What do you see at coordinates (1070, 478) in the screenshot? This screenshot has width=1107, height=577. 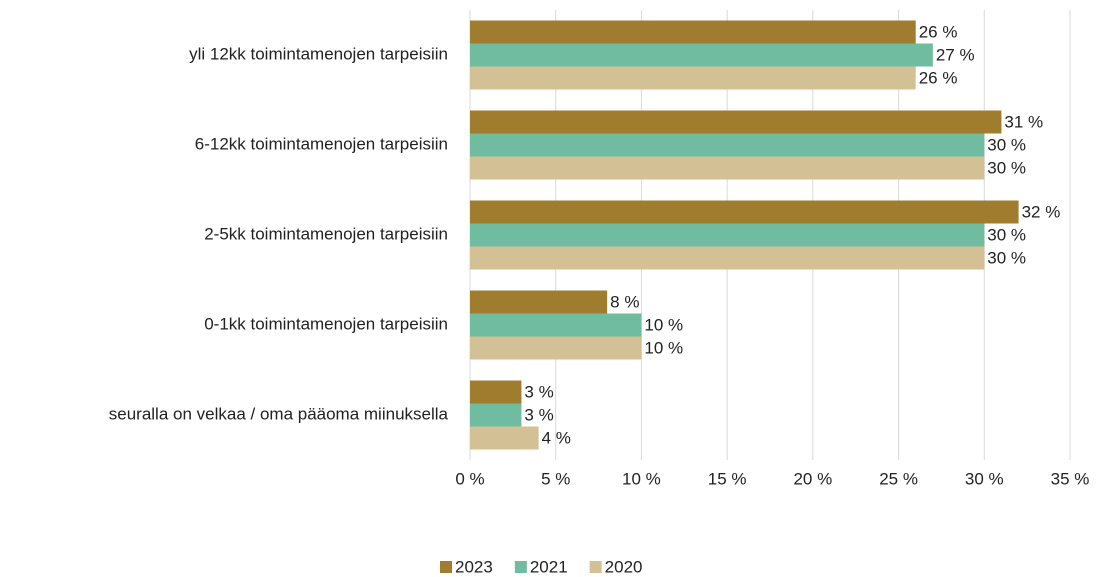 I see `x-tick-label: 35 %` at bounding box center [1070, 478].